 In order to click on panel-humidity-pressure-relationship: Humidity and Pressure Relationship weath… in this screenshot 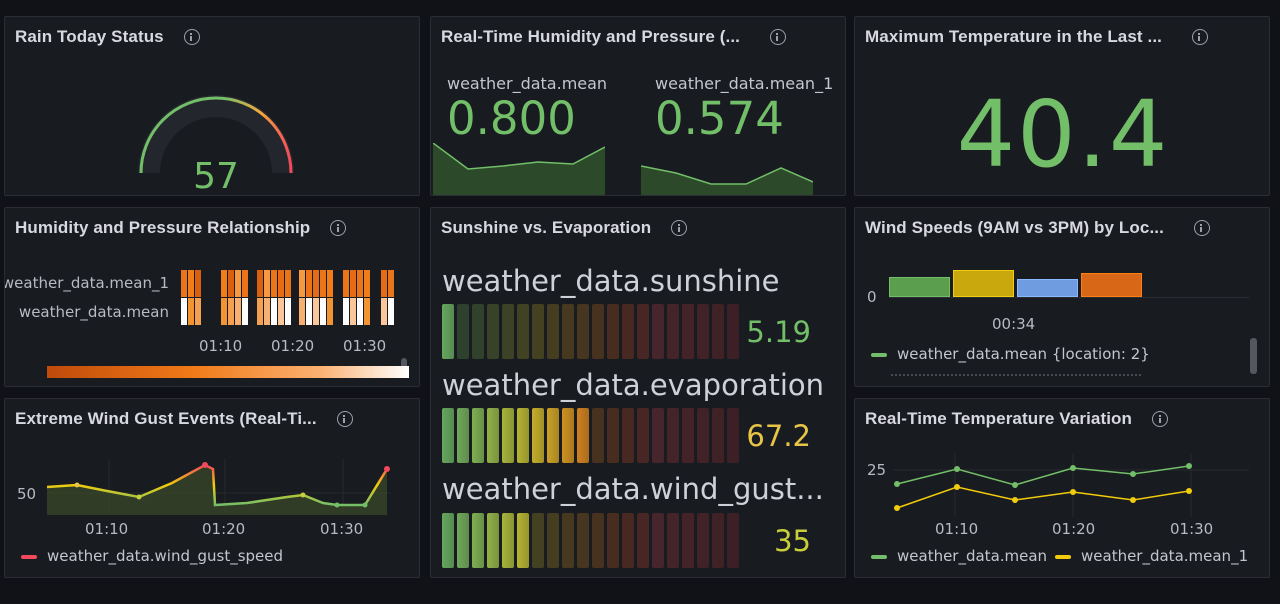, I will do `click(212, 297)`.